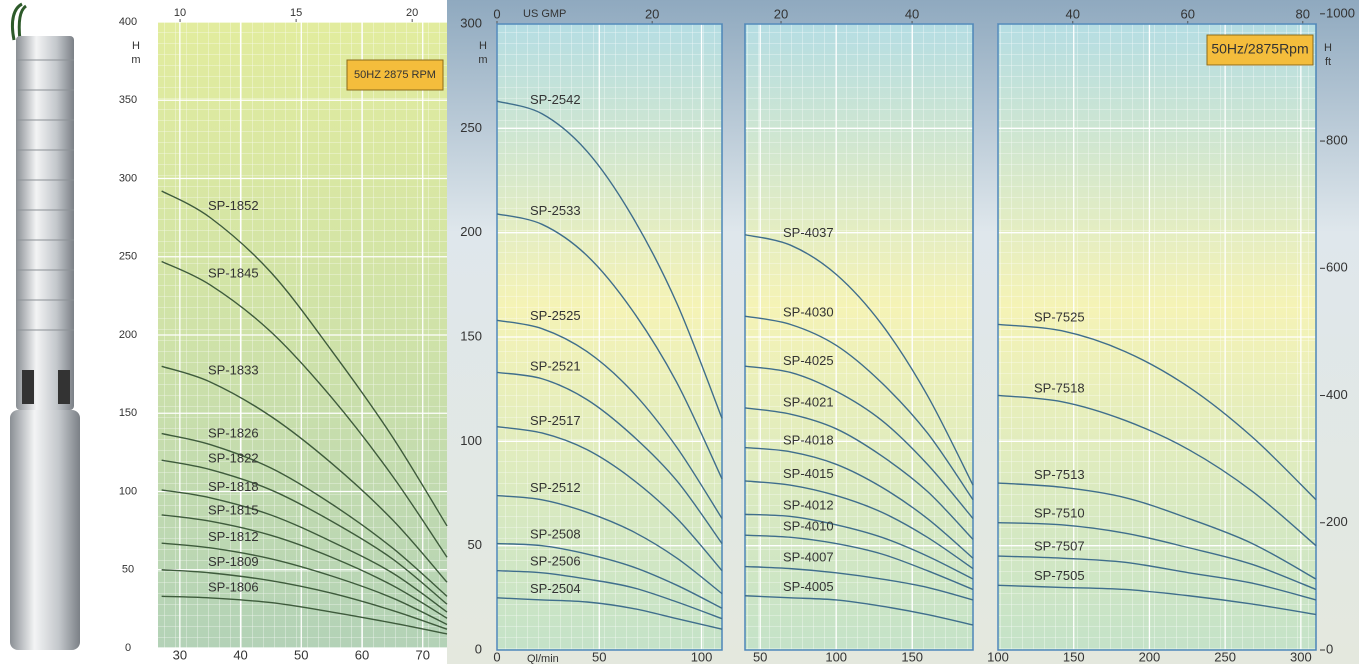 The width and height of the screenshot is (1359, 664). Describe the element at coordinates (296, 13) in the screenshot. I see `x2-tick-label: 15` at that location.